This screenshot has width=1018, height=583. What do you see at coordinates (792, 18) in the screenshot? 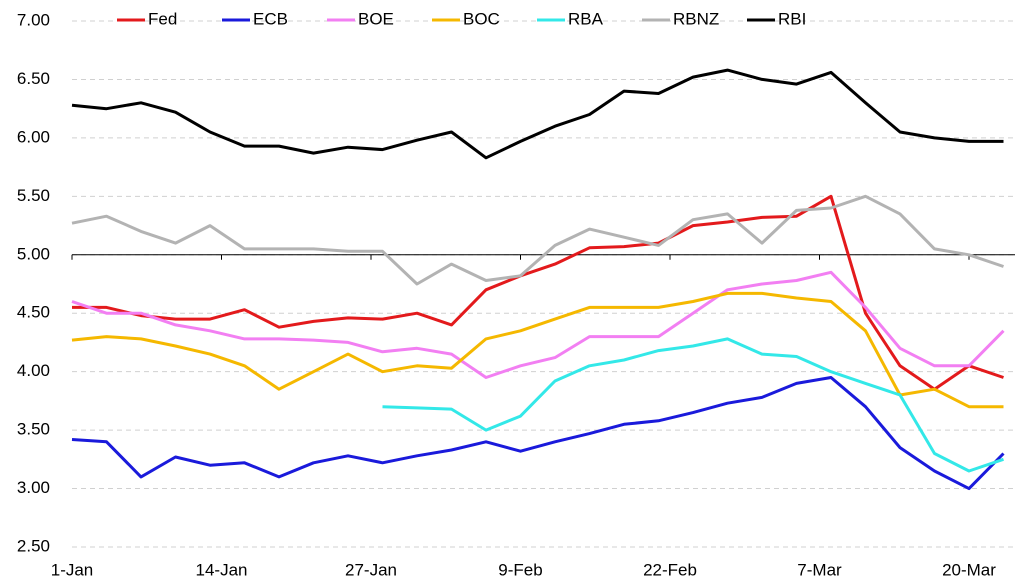
I see `legend-label: RBI` at bounding box center [792, 18].